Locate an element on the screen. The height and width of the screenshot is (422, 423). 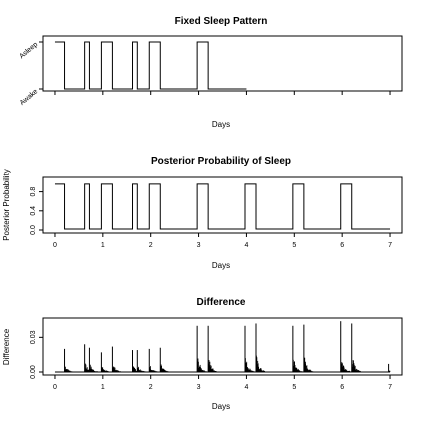
chart-title: Posterior Probability of Sleep is located at coordinates (221, 161).